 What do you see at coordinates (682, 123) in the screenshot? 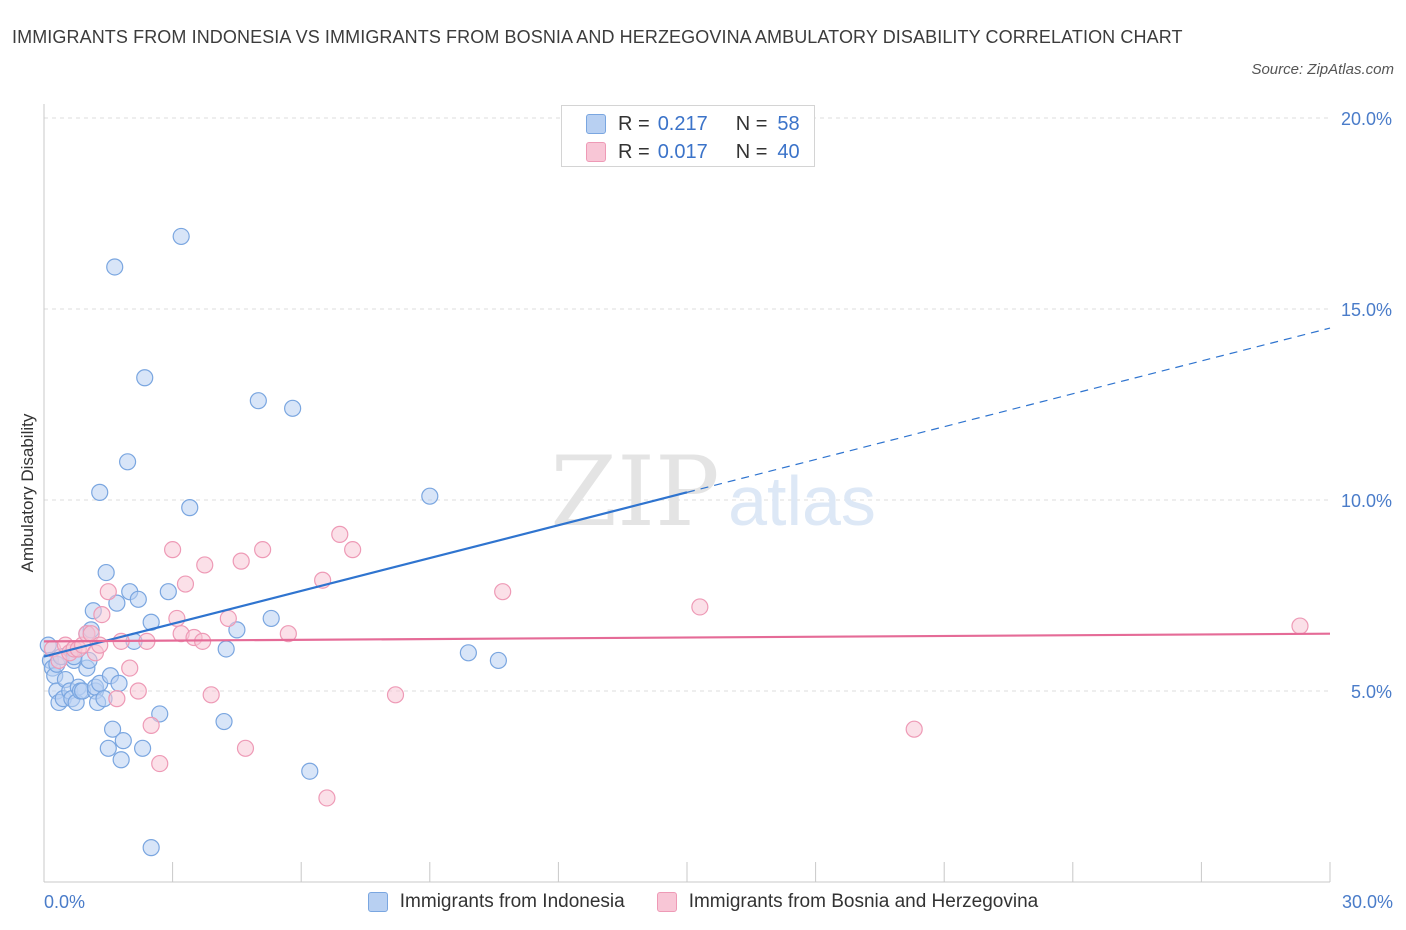
I see `r-value: 0.217` at bounding box center [682, 123].